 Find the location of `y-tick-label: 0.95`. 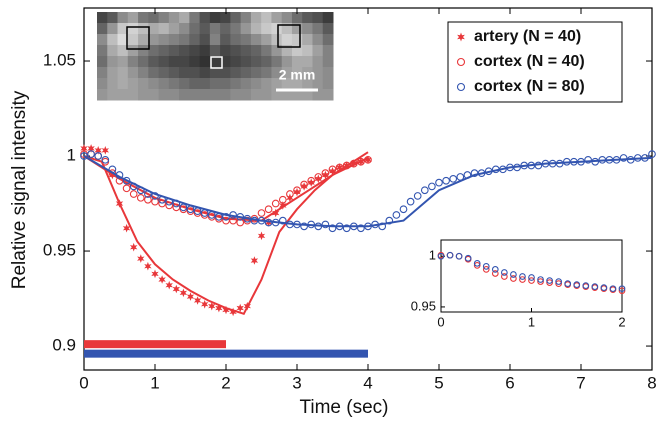

y-tick-label: 0.95 is located at coordinates (59, 250).